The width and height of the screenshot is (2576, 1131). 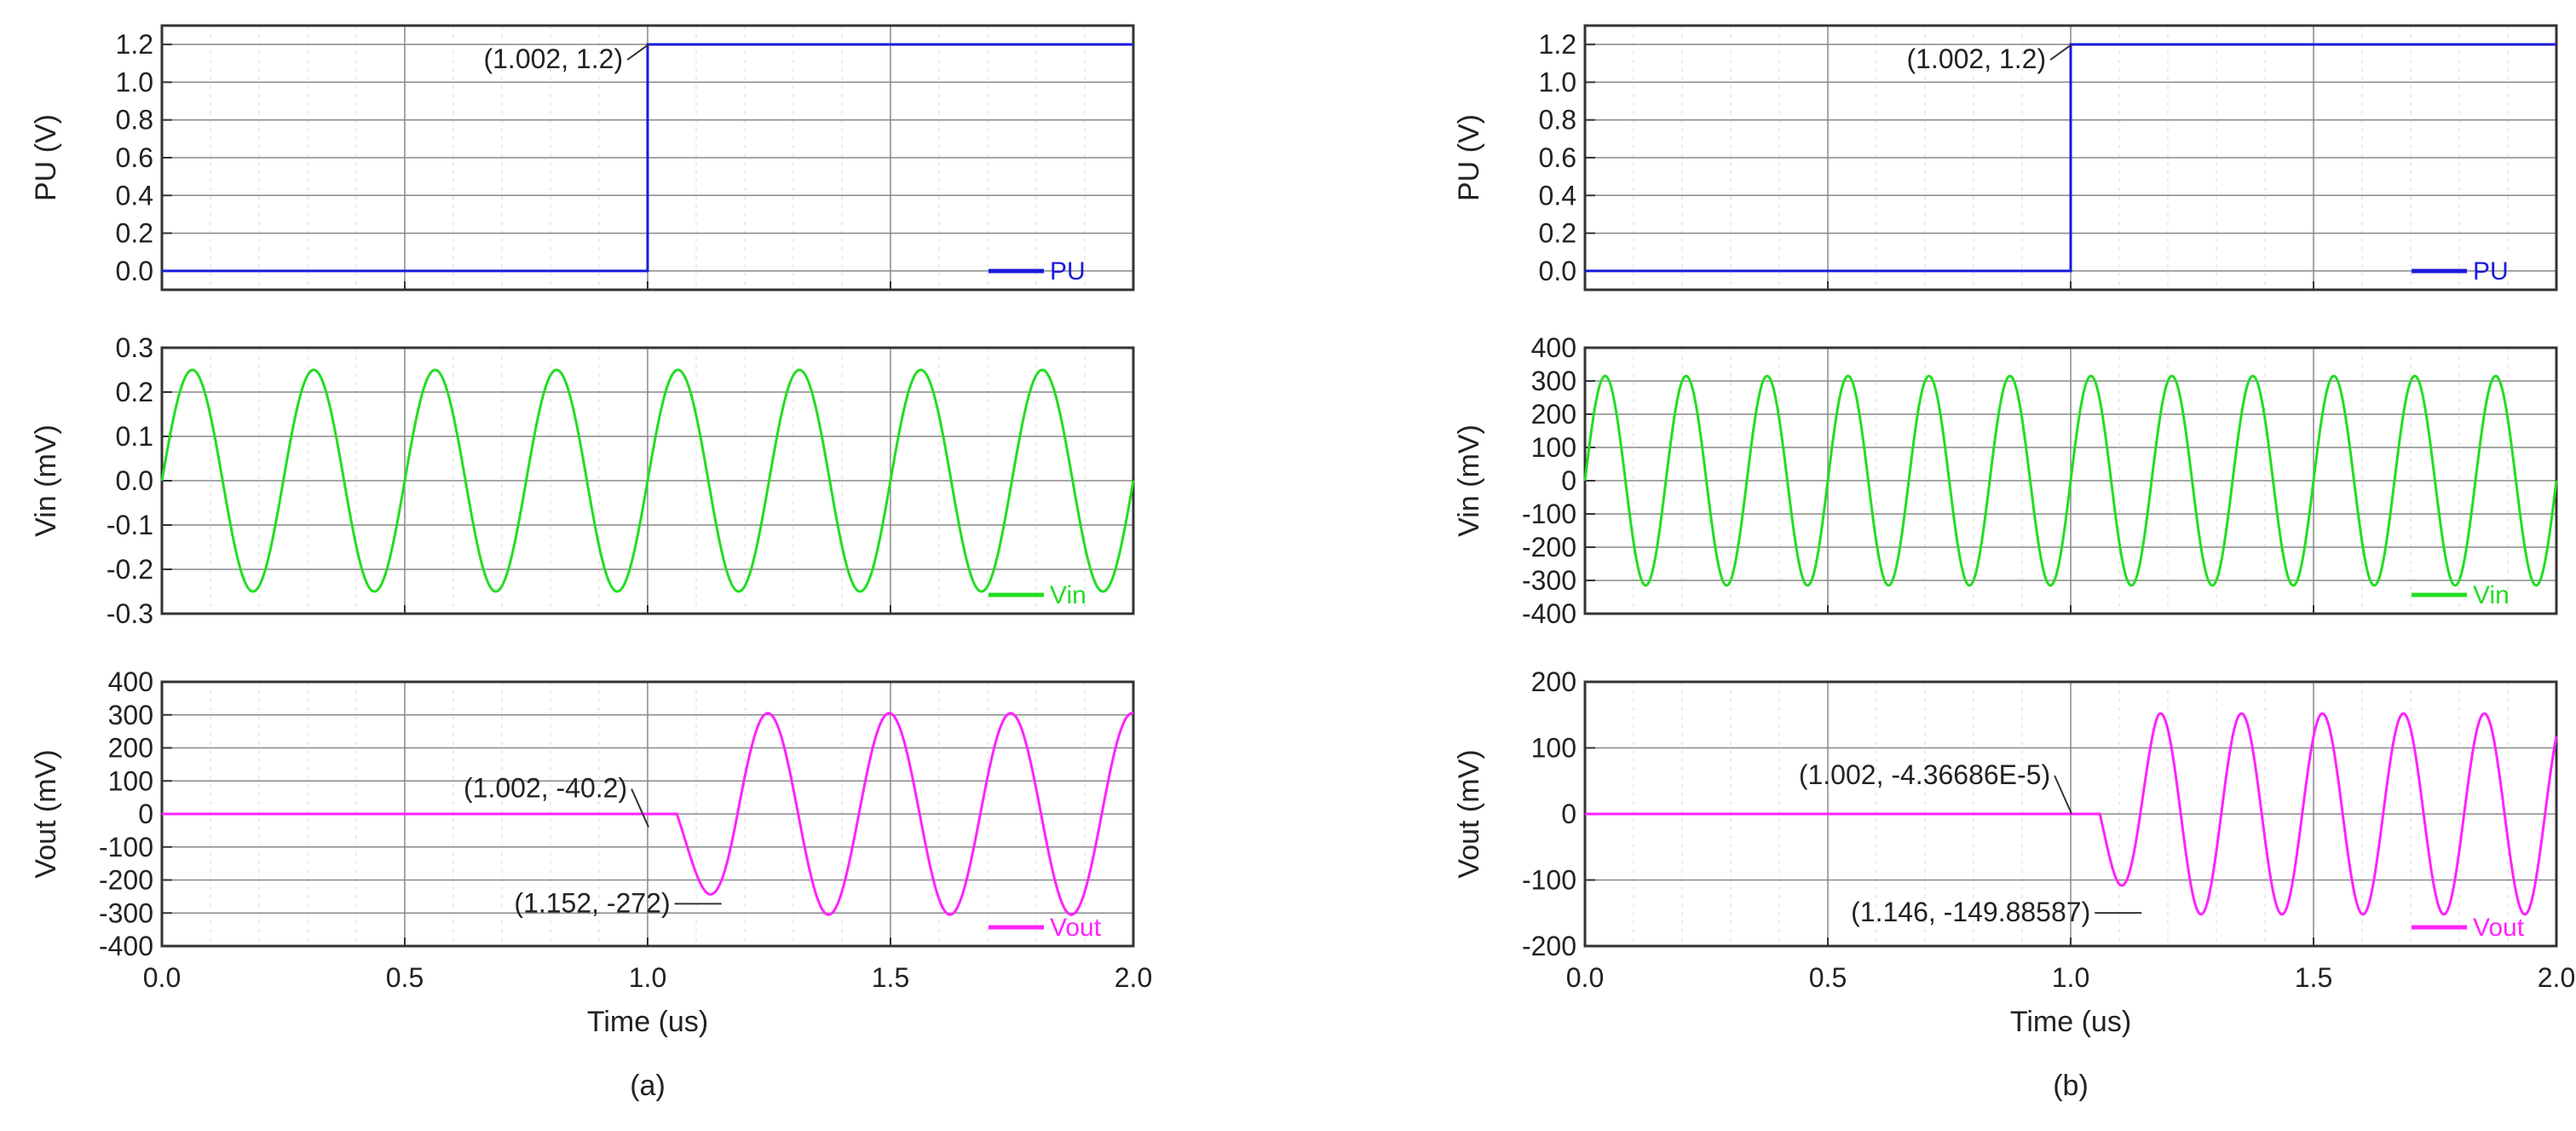 I want to click on y-tick-label: 0.1, so click(x=134, y=437).